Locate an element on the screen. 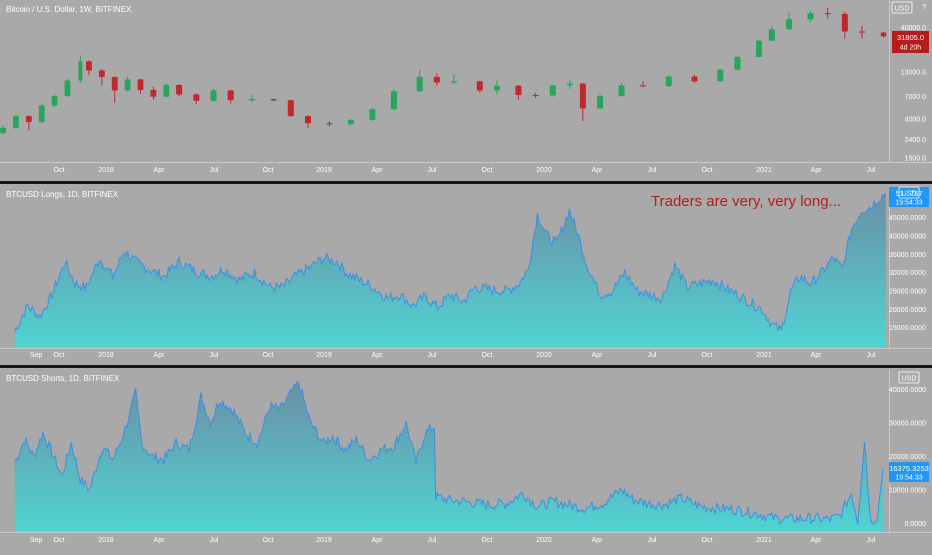 The width and height of the screenshot is (932, 555). y-tick-label: 45000.0000 is located at coordinates (907, 218).